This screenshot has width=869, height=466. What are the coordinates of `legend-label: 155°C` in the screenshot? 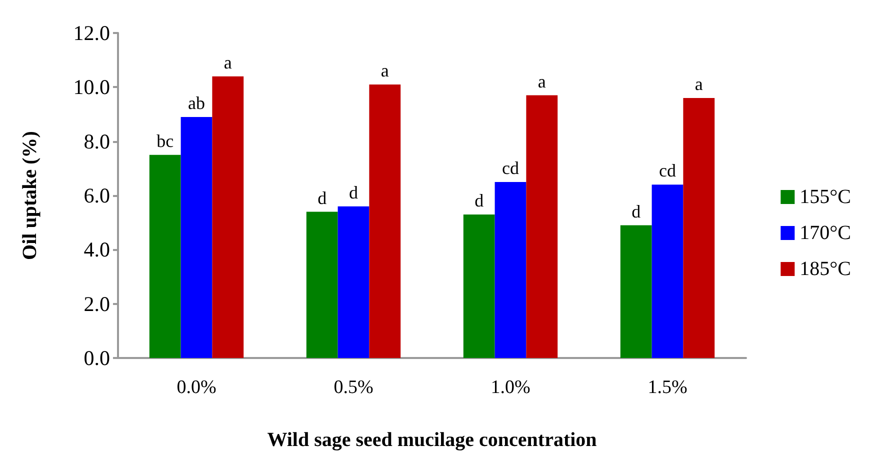 It's located at (826, 197).